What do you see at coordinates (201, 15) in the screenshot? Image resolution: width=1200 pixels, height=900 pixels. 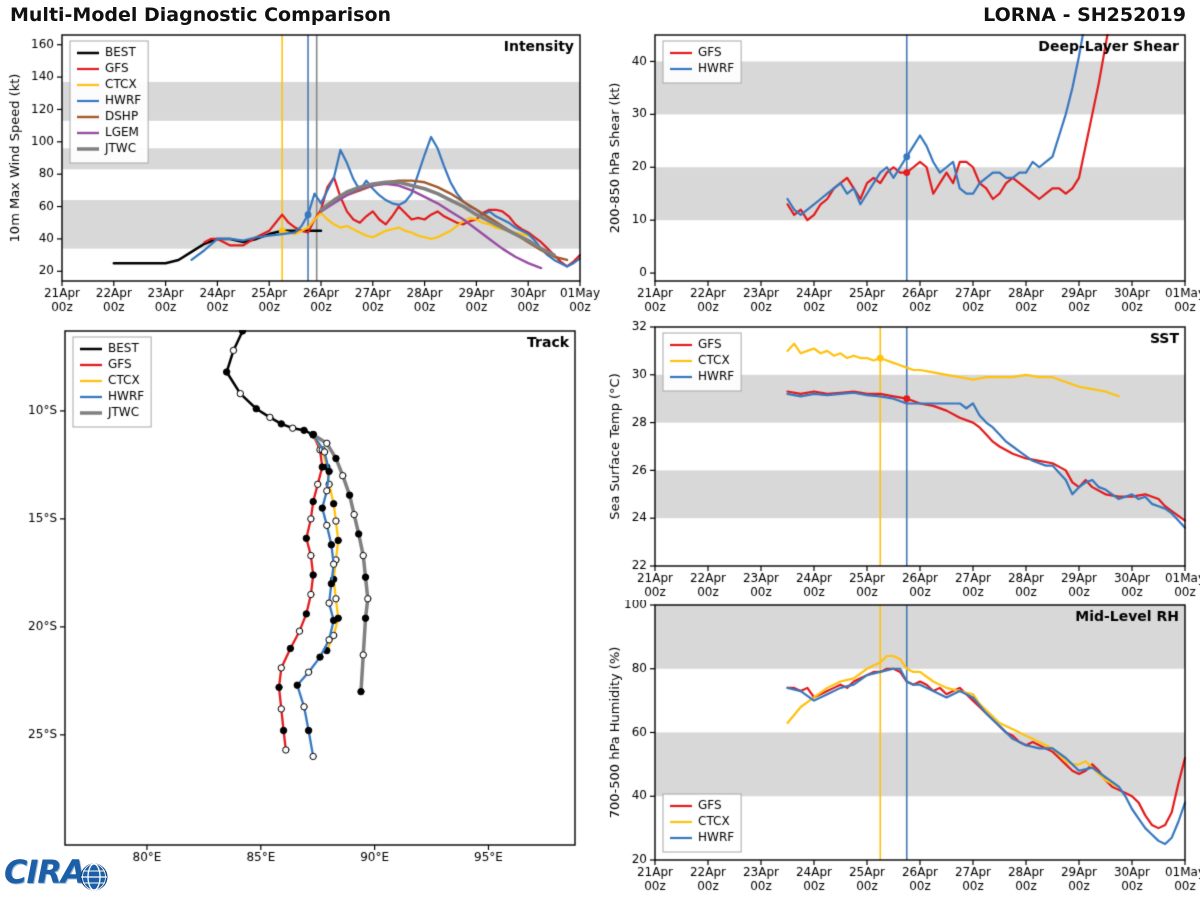 I see `page-title: Multi-Model Diagnostic Comparison` at bounding box center [201, 15].